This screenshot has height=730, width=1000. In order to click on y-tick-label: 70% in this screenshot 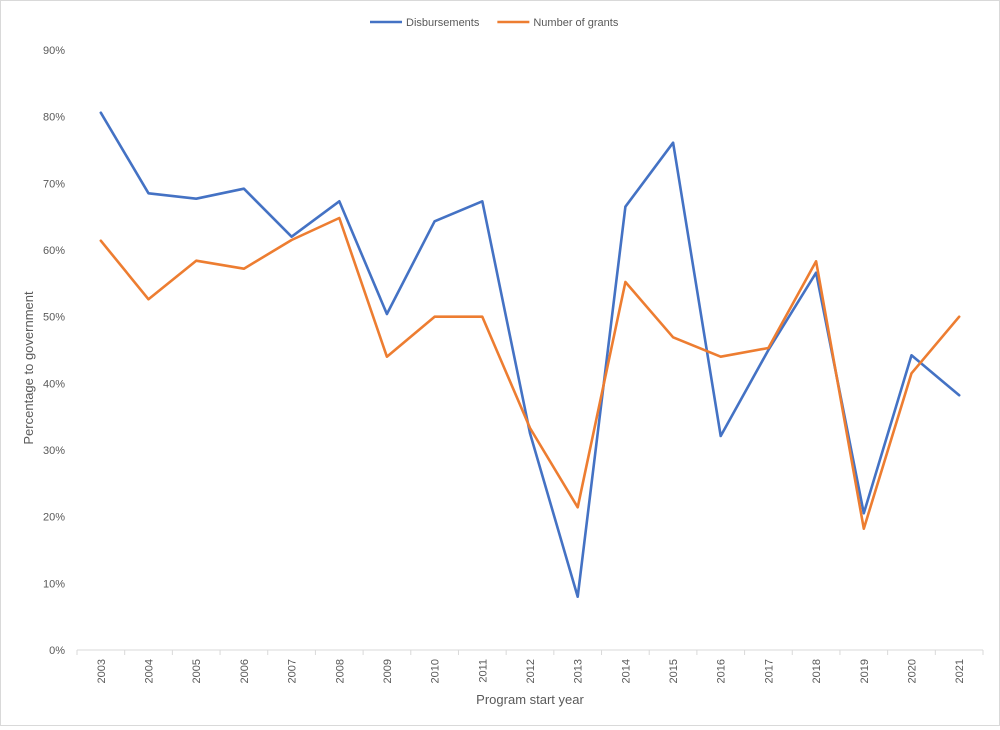, I will do `click(54, 184)`.